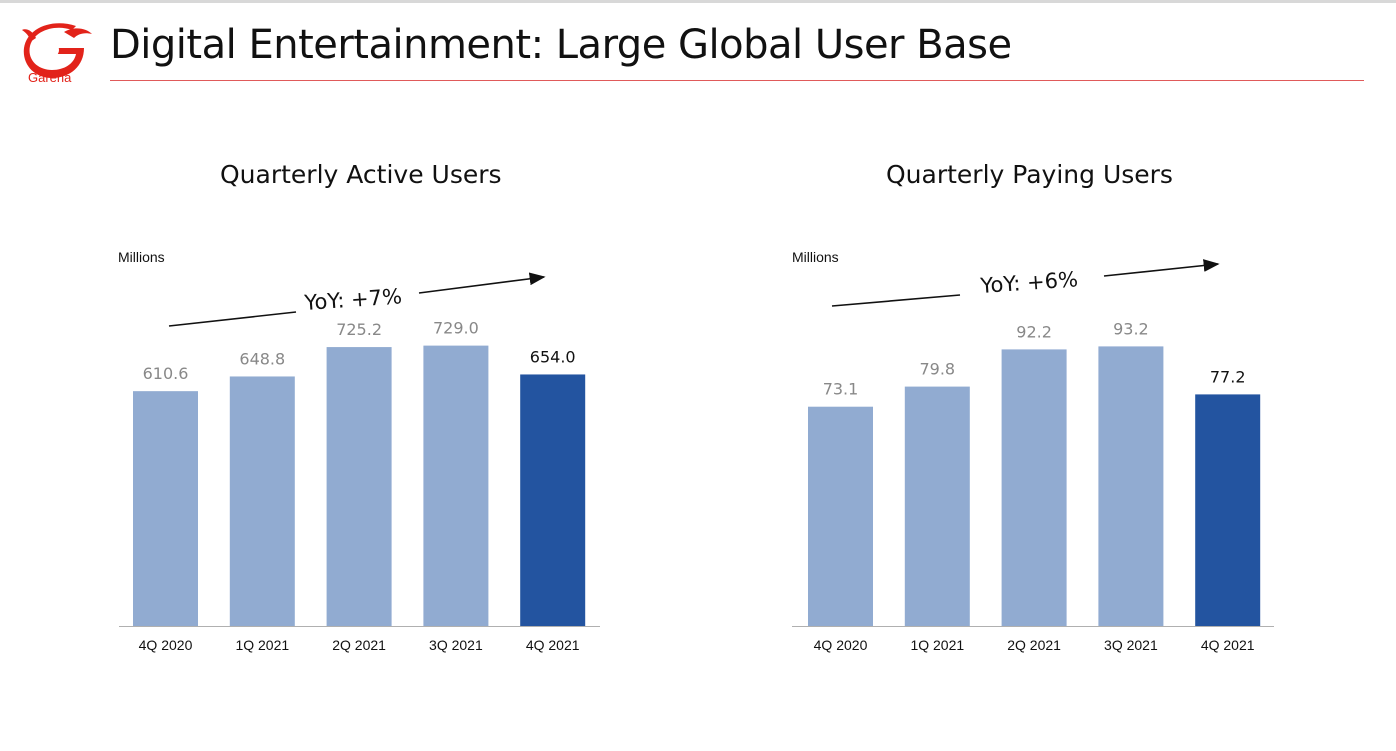 The image size is (1396, 751). Describe the element at coordinates (698, 1) in the screenshot. I see `top-border` at that location.